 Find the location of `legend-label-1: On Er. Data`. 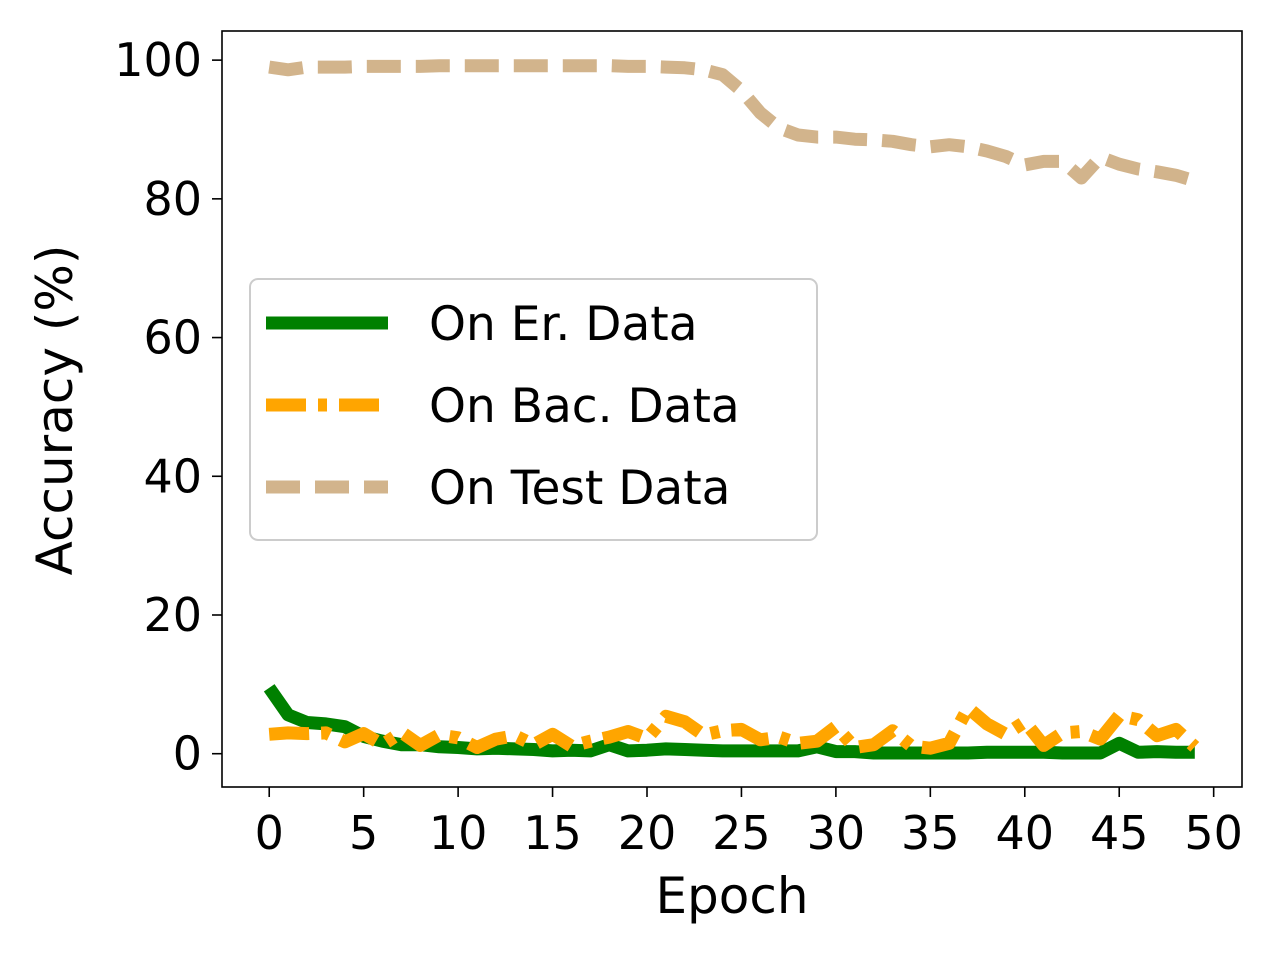

legend-label-1: On Er. Data is located at coordinates (563, 324).